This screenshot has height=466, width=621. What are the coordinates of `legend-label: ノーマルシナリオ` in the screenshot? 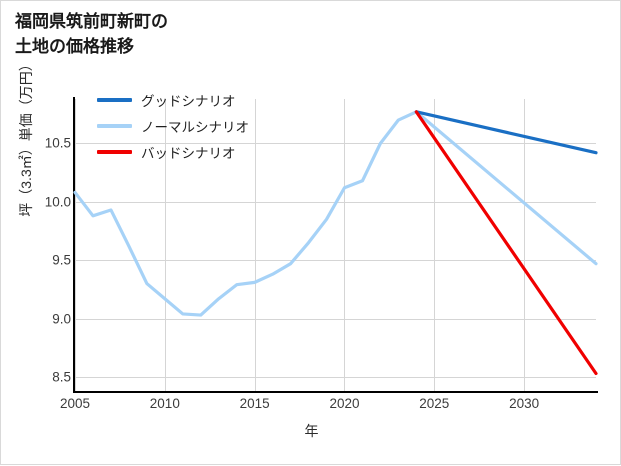 It's located at (195, 127).